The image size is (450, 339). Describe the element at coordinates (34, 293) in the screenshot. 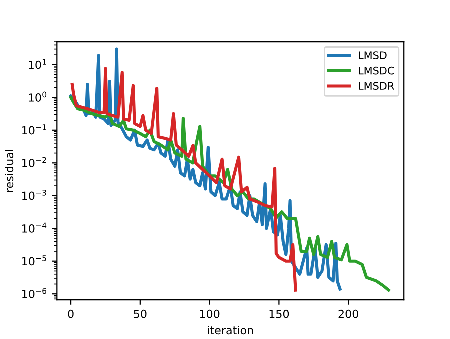

I see `y-tick-label: 10$^{−6}$` at that location.